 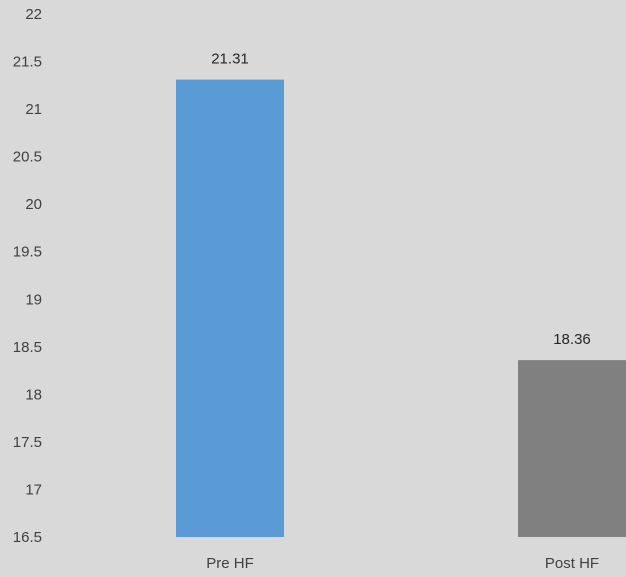 What do you see at coordinates (33, 299) in the screenshot?
I see `y-tick-label: 19` at bounding box center [33, 299].